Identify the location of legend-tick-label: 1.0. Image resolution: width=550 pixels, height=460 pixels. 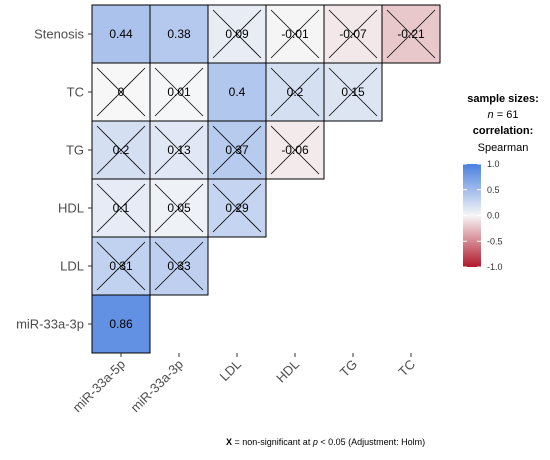
(493, 164).